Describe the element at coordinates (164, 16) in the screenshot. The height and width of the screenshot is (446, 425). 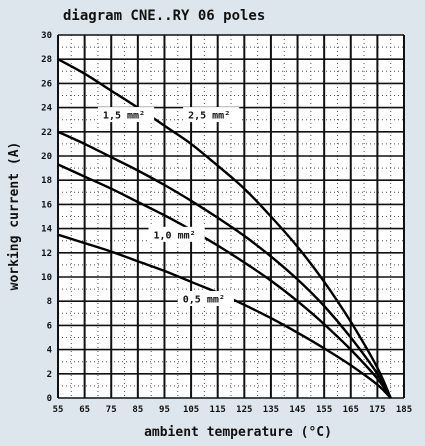
I see `chart-title: diagram CNE..RY 06 poles` at that location.